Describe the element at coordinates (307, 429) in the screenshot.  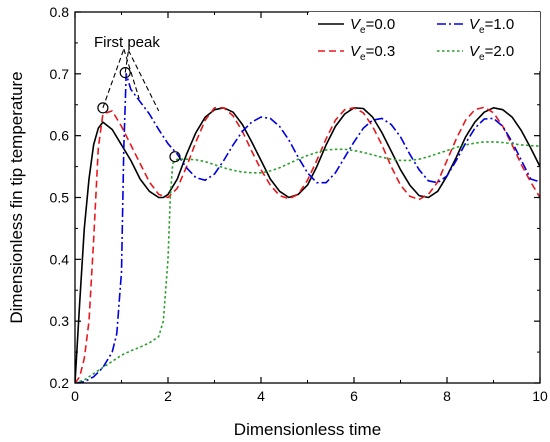
I see `x-axis-label: Dimensionless time` at that location.